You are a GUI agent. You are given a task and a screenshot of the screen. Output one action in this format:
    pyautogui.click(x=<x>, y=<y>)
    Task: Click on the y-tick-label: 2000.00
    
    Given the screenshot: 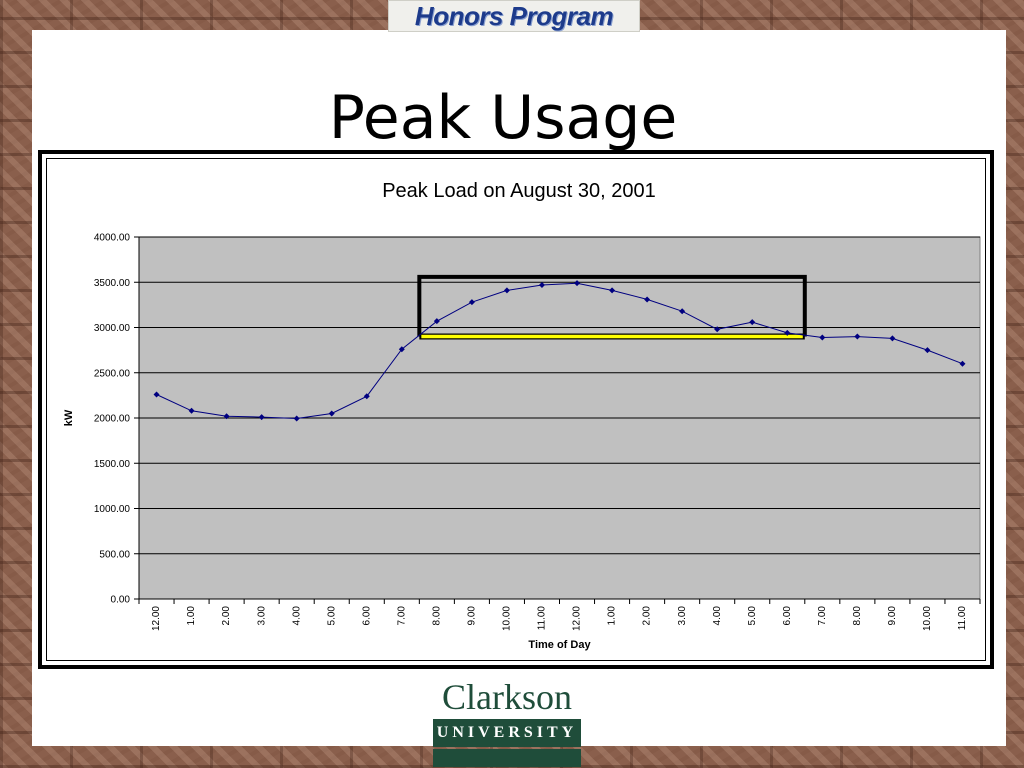 What is the action you would take?
    pyautogui.click(x=112, y=419)
    